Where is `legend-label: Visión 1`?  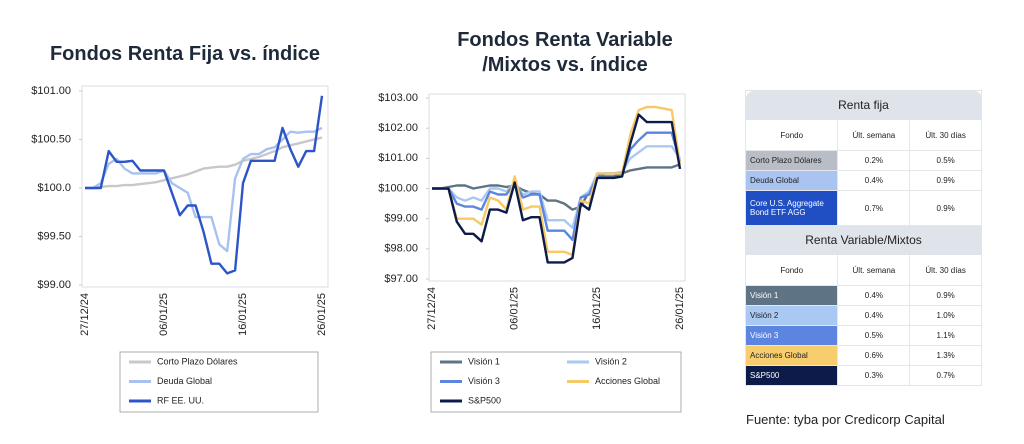 legend-label: Visión 1 is located at coordinates (484, 361).